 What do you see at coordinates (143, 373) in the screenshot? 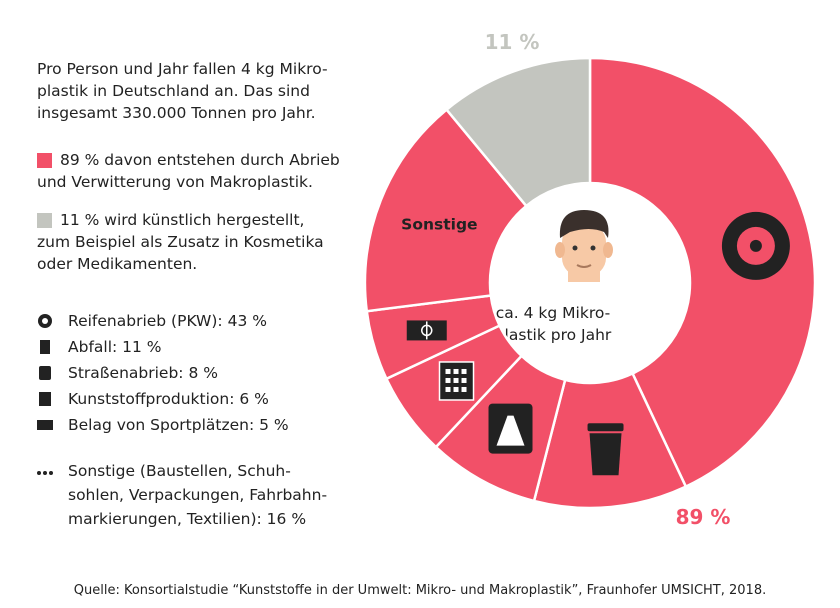
I see `legend-entry: Straßenabrieb: 8 %` at bounding box center [143, 373].